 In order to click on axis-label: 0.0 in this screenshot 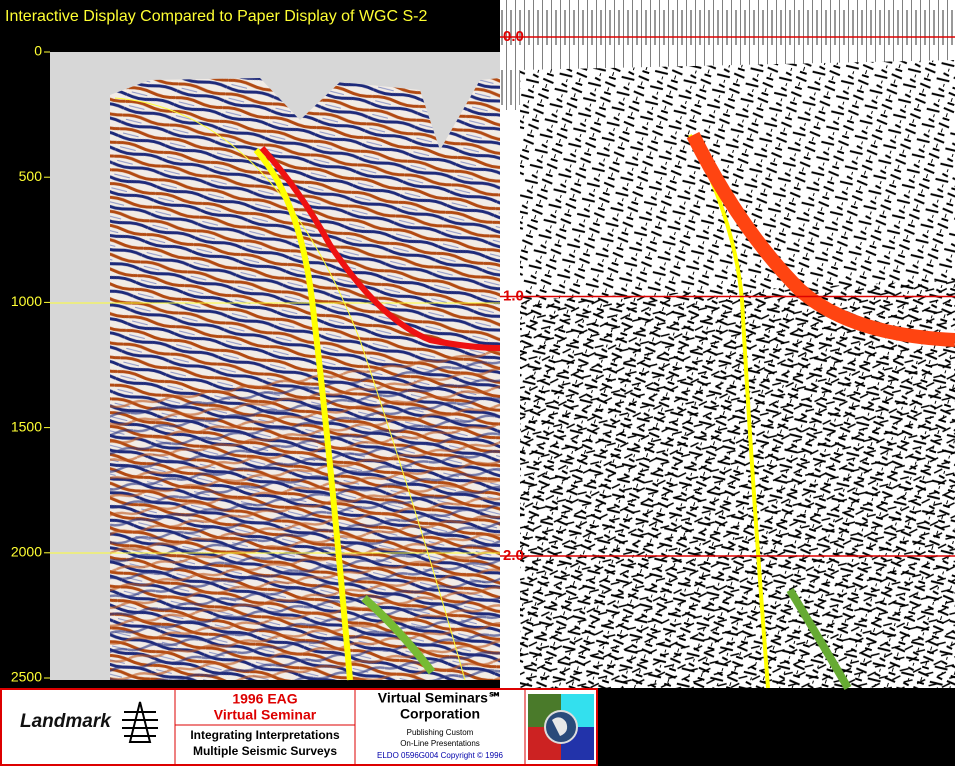, I will do `click(513, 36)`.